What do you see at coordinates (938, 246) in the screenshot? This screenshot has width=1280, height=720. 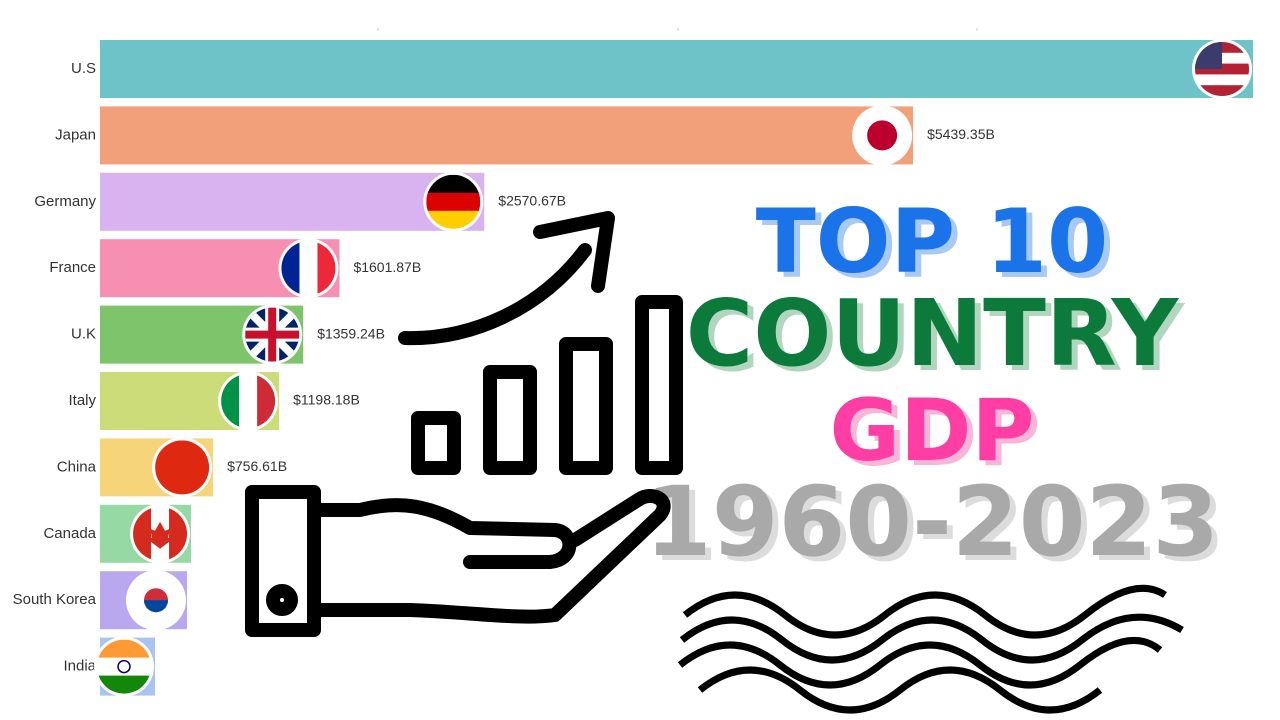 I see `title-shadow: TOP 10` at bounding box center [938, 246].